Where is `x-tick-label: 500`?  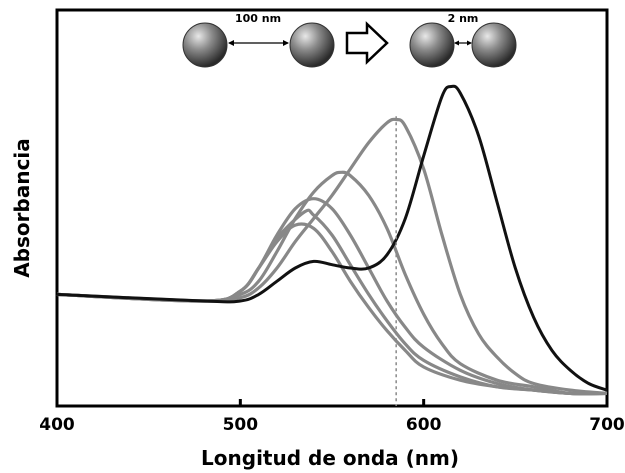
x-tick-label: 500 is located at coordinates (241, 425).